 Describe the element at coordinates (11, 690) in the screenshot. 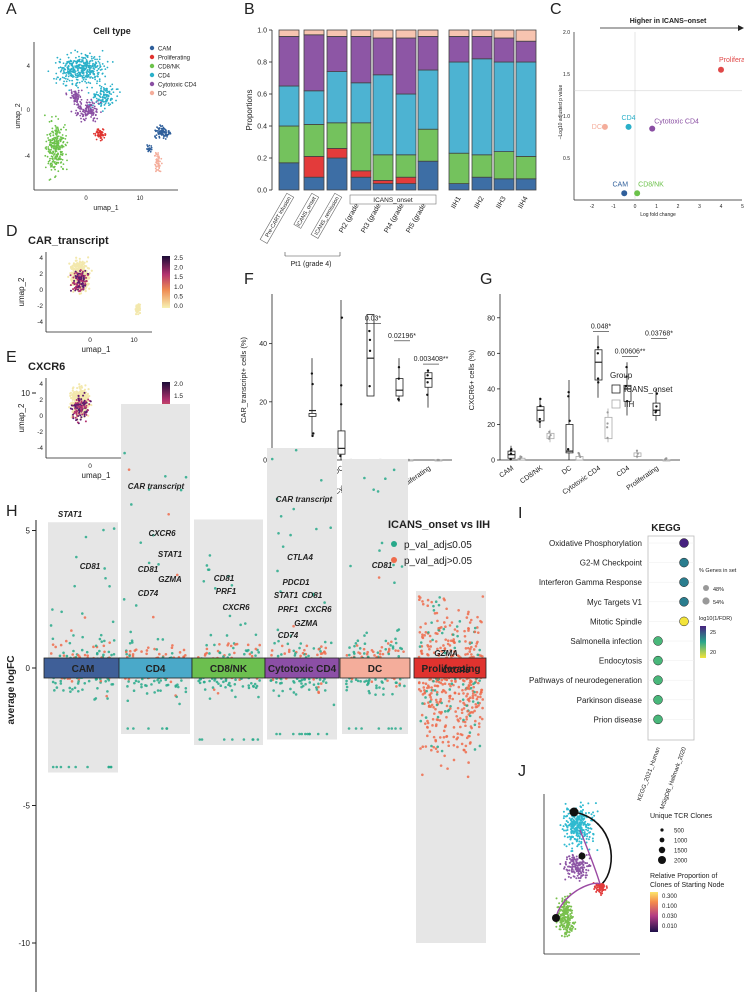

I see `panel-h-ylabel: average logFC` at that location.